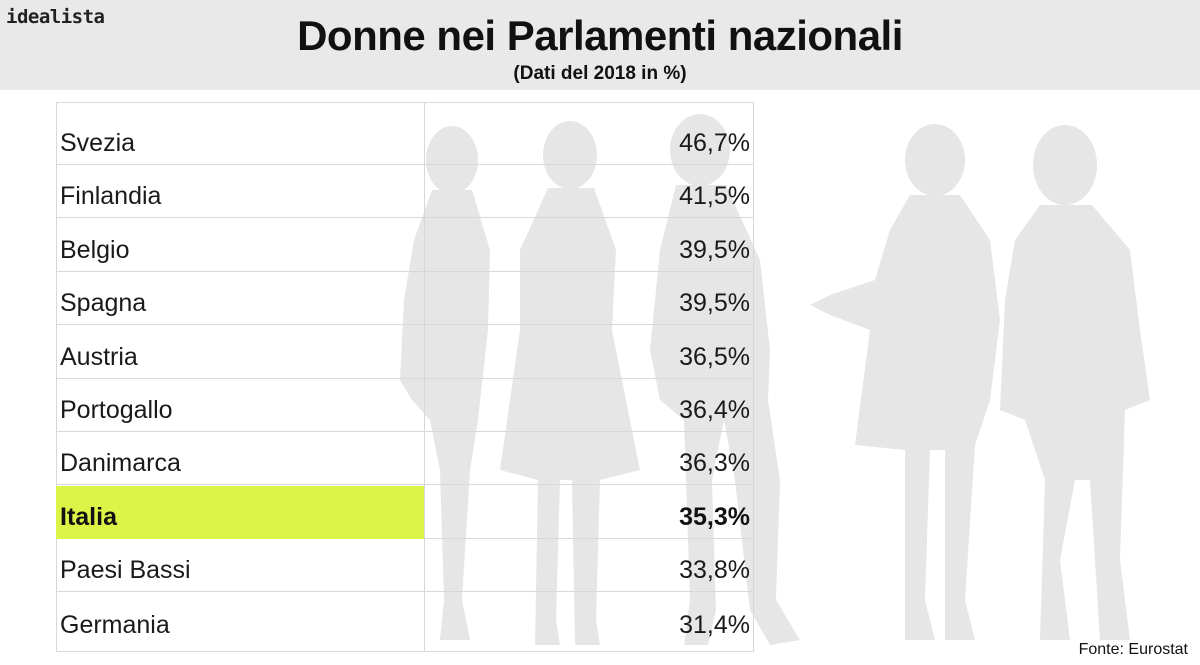  Describe the element at coordinates (714, 570) in the screenshot. I see `row-value: 33,8%` at that location.